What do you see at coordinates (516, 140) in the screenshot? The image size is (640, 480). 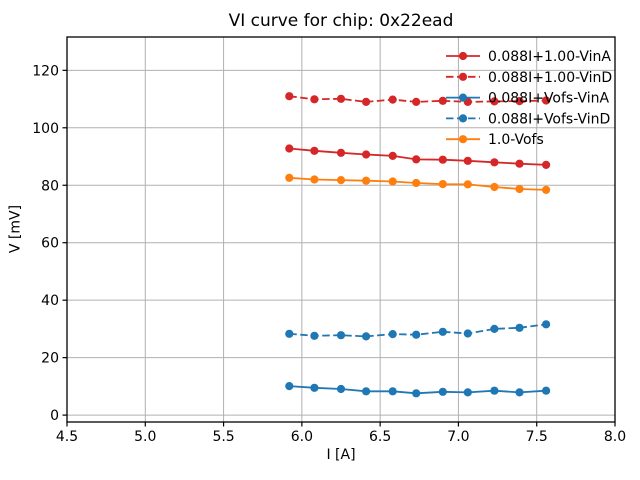 I see `legend-label: 1.0-Vofs` at bounding box center [516, 140].